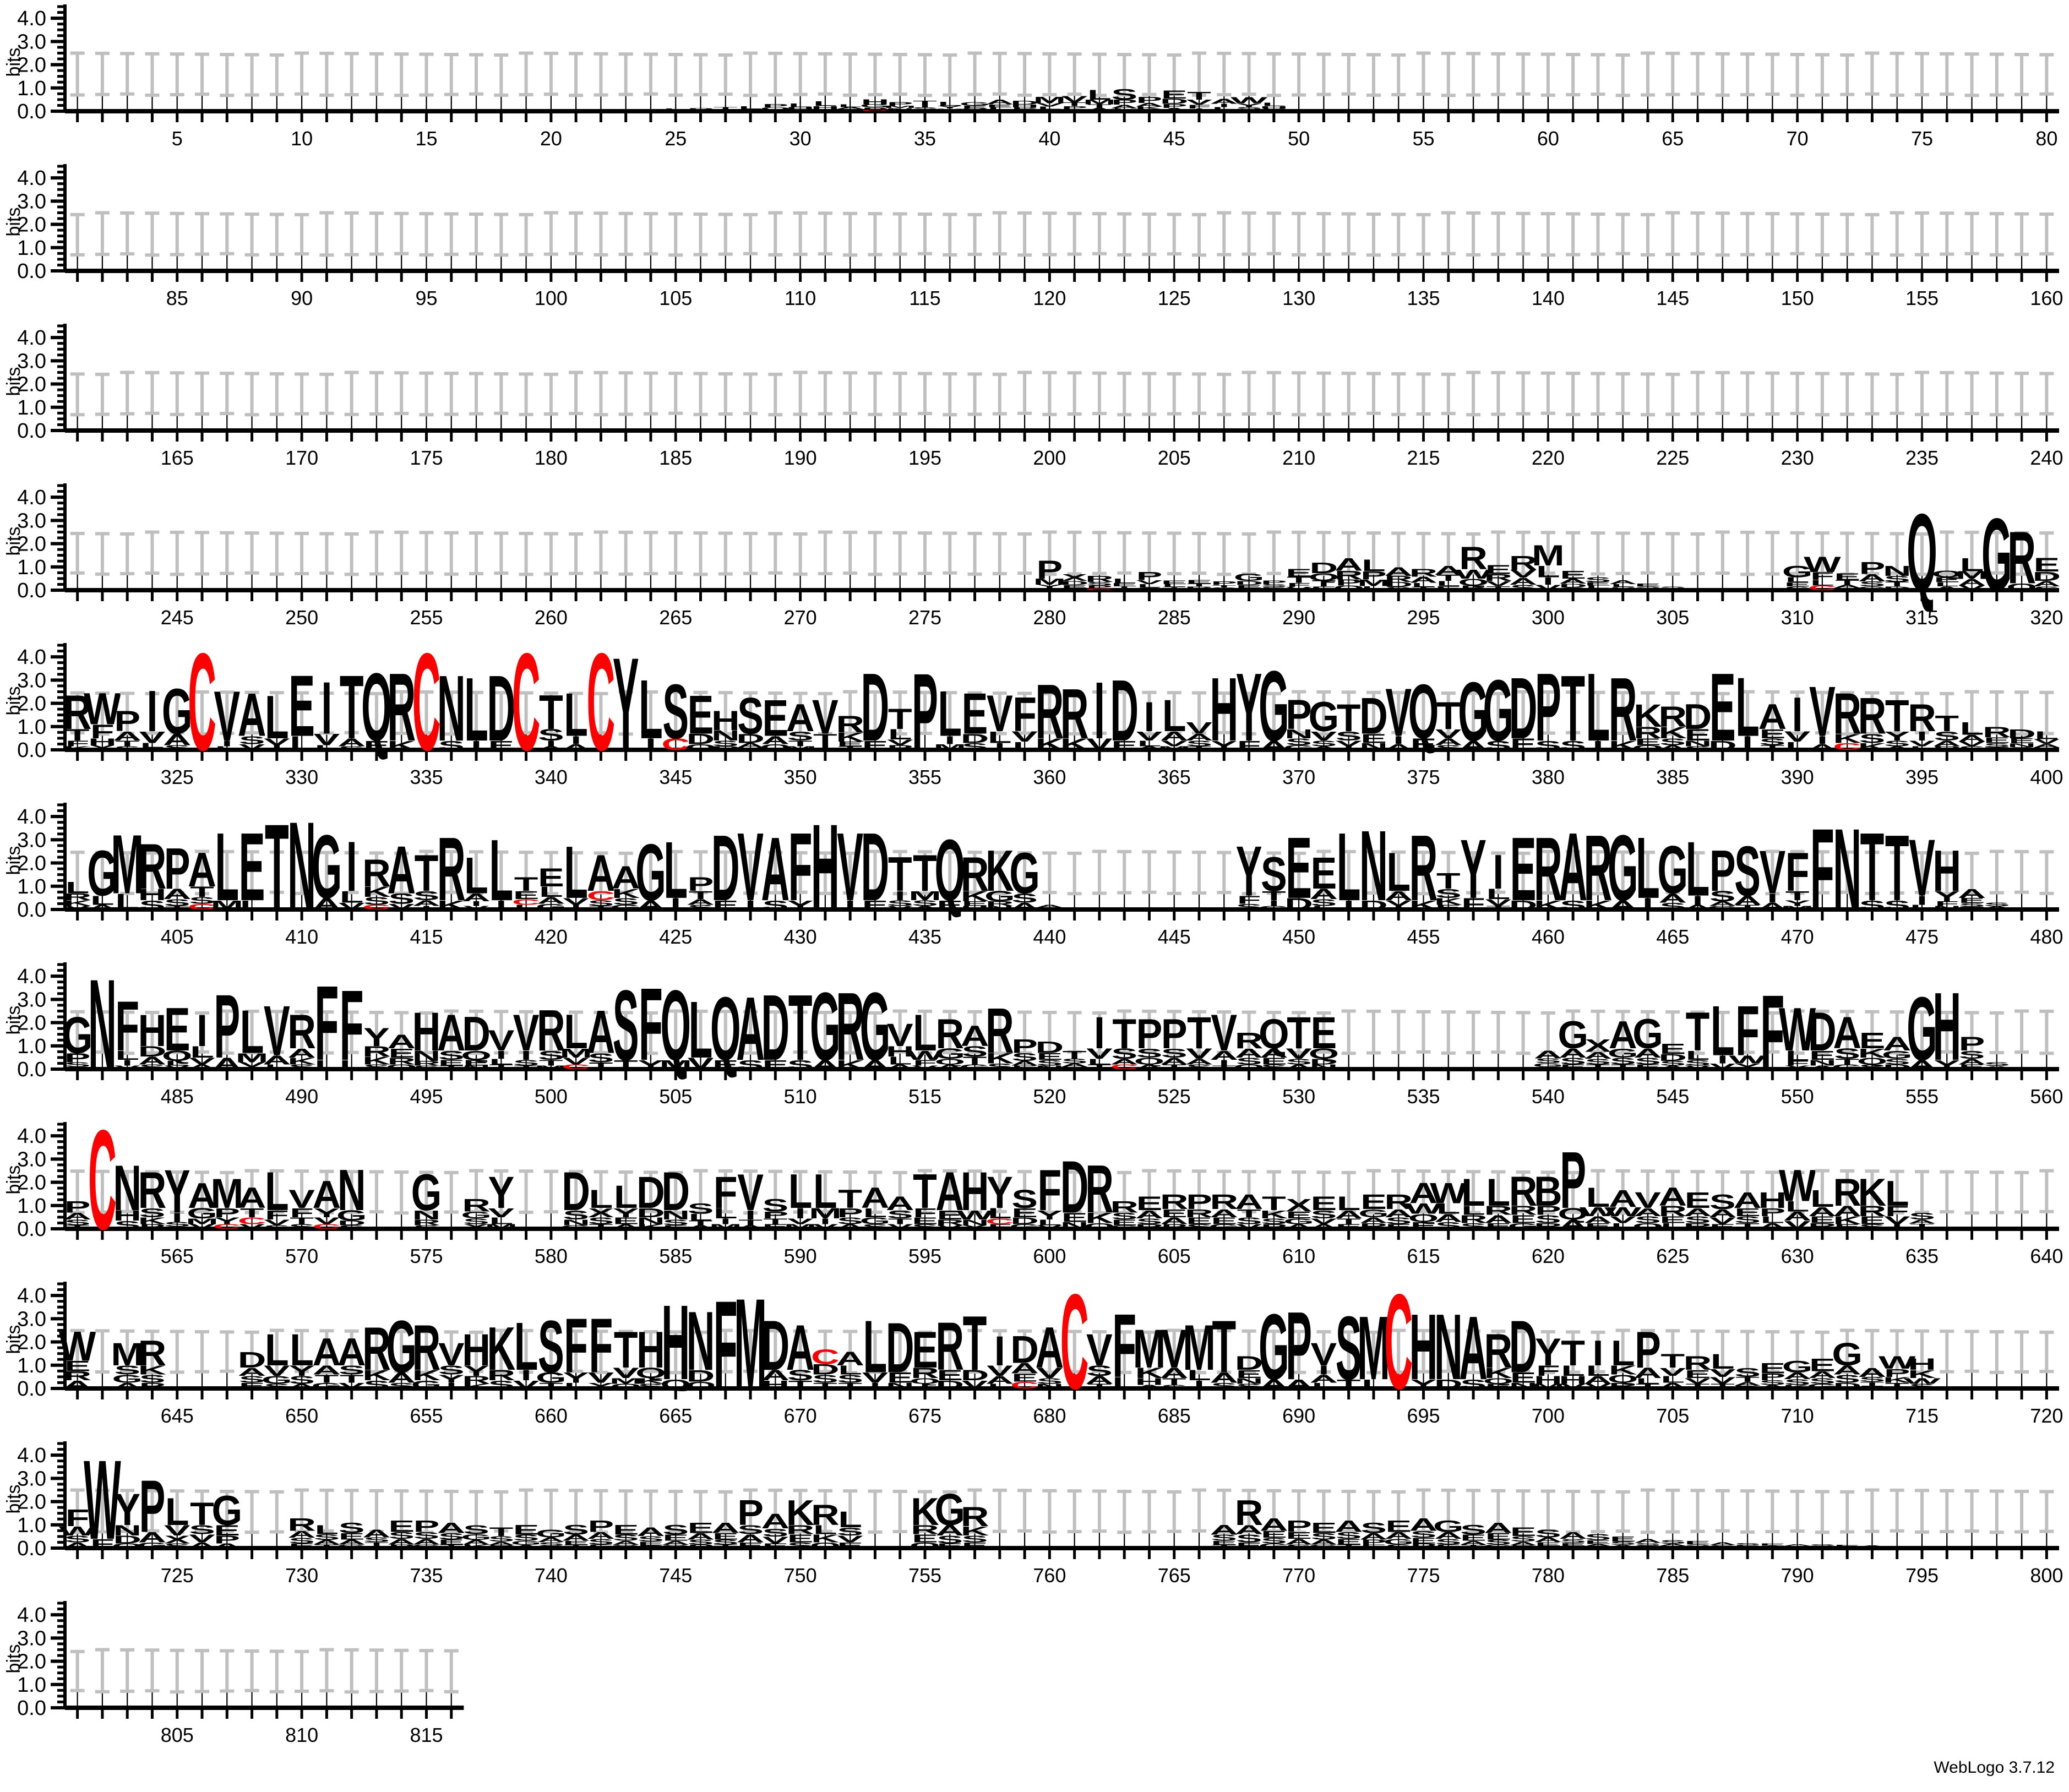 Image resolution: width=2069 pixels, height=1792 pixels. What do you see at coordinates (177, 936) in the screenshot?
I see `x-tick-label: 405` at bounding box center [177, 936].